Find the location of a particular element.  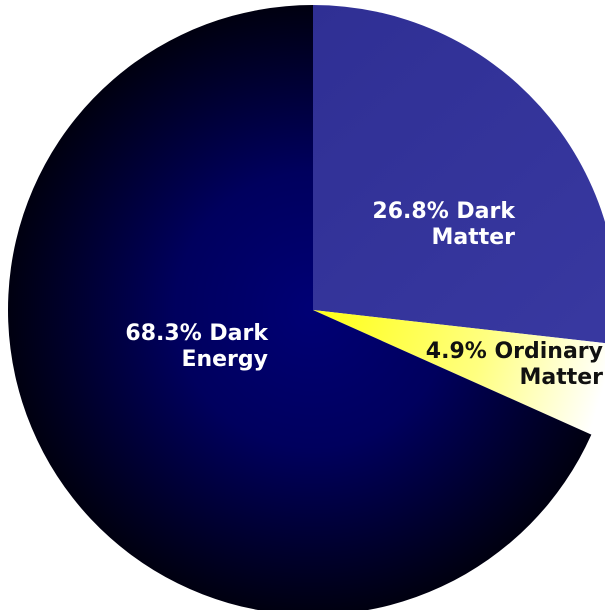

pie-label-line: Energy is located at coordinates (224, 359).